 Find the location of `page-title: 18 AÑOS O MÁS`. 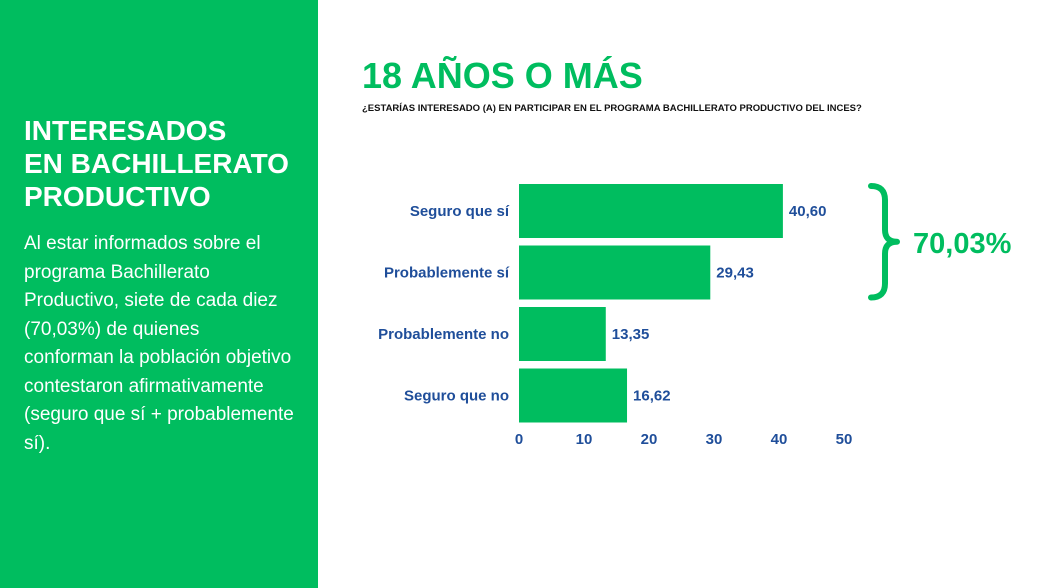

page-title: 18 AÑOS O MÁS is located at coordinates (502, 75).